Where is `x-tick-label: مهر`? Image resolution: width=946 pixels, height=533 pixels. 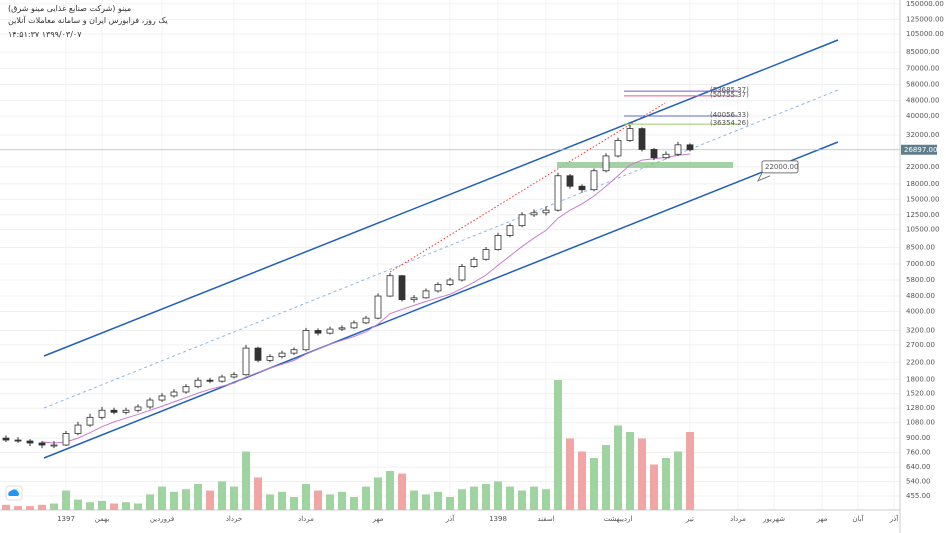 x-tick-label: مهر is located at coordinates (822, 519).